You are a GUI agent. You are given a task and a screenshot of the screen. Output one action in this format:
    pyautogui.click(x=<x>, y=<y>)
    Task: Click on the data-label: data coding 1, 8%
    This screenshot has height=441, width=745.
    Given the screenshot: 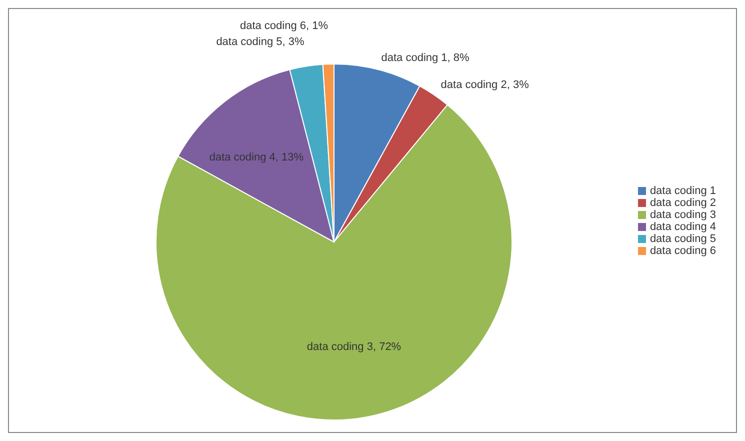 What is the action you would take?
    pyautogui.click(x=425, y=58)
    